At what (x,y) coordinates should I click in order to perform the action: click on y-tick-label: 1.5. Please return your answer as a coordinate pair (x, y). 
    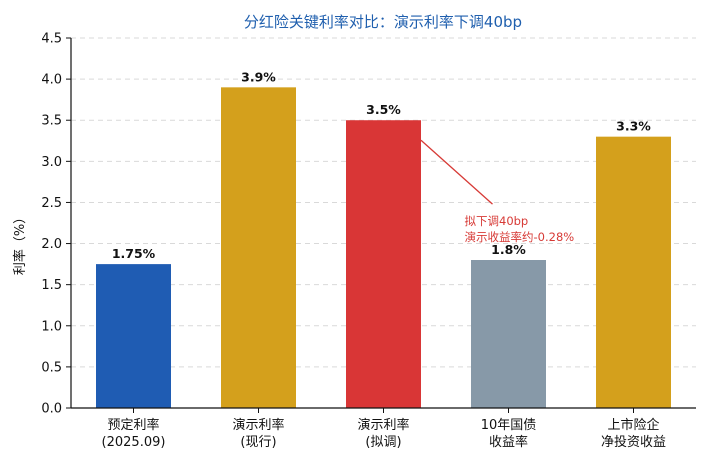
    Looking at the image, I should click on (51, 285).